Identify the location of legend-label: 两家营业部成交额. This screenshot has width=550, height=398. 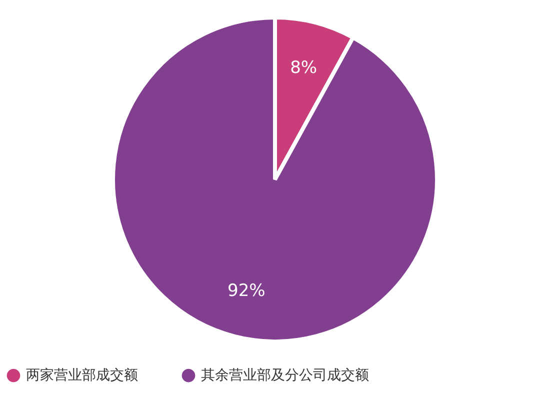
(82, 376).